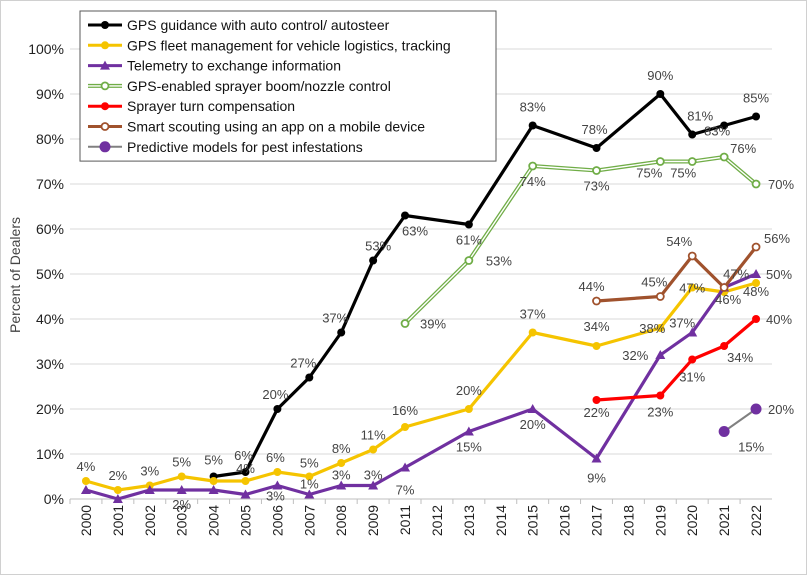 The image size is (808, 581). I want to click on data-label: 56%, so click(777, 238).